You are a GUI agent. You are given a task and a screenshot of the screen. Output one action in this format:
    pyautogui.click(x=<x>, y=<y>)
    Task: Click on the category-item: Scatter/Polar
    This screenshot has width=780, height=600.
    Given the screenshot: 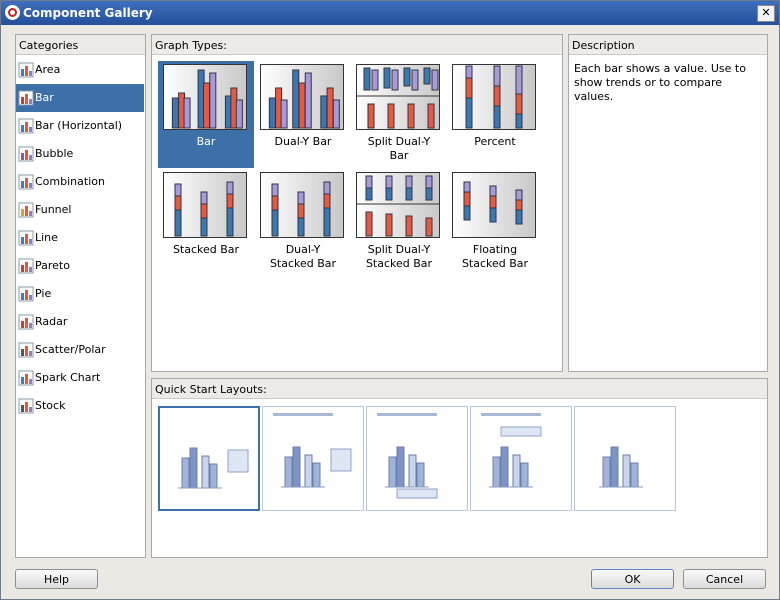 What is the action you would take?
    pyautogui.click(x=80, y=350)
    